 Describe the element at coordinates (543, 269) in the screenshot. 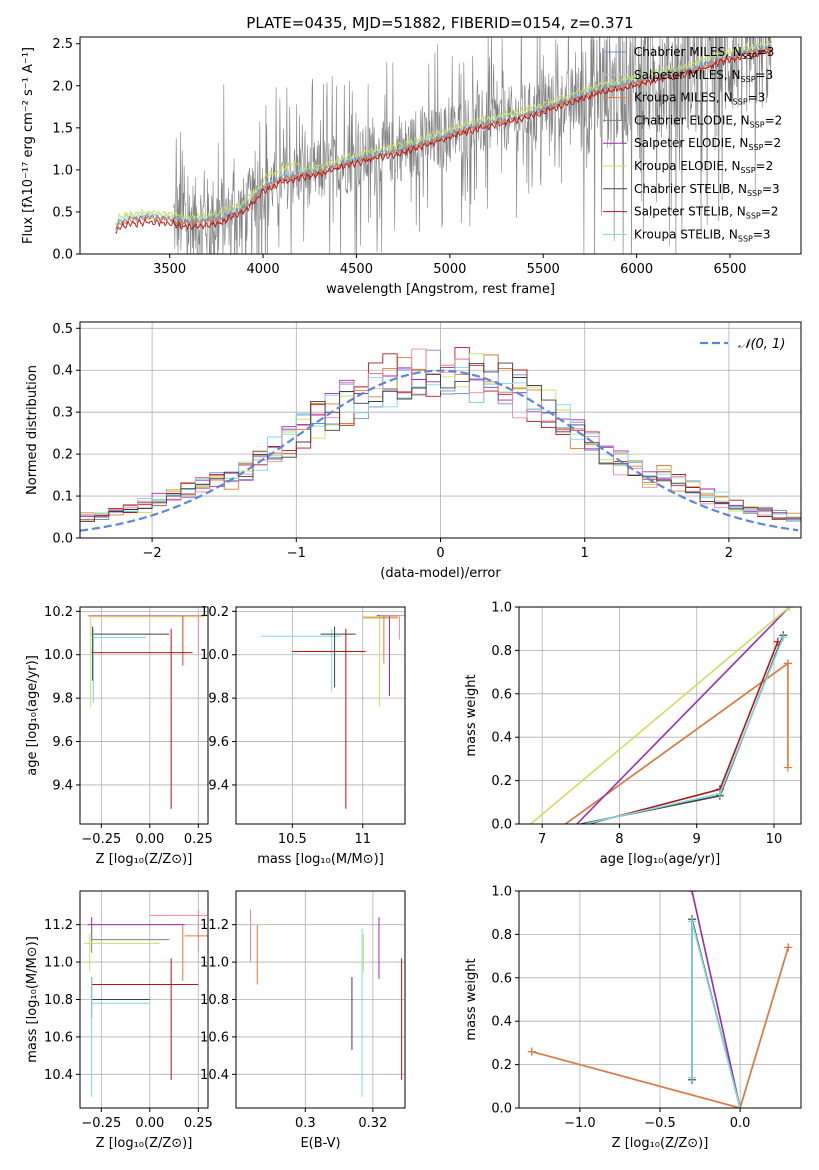

I see `x-tick-label: 5500` at that location.